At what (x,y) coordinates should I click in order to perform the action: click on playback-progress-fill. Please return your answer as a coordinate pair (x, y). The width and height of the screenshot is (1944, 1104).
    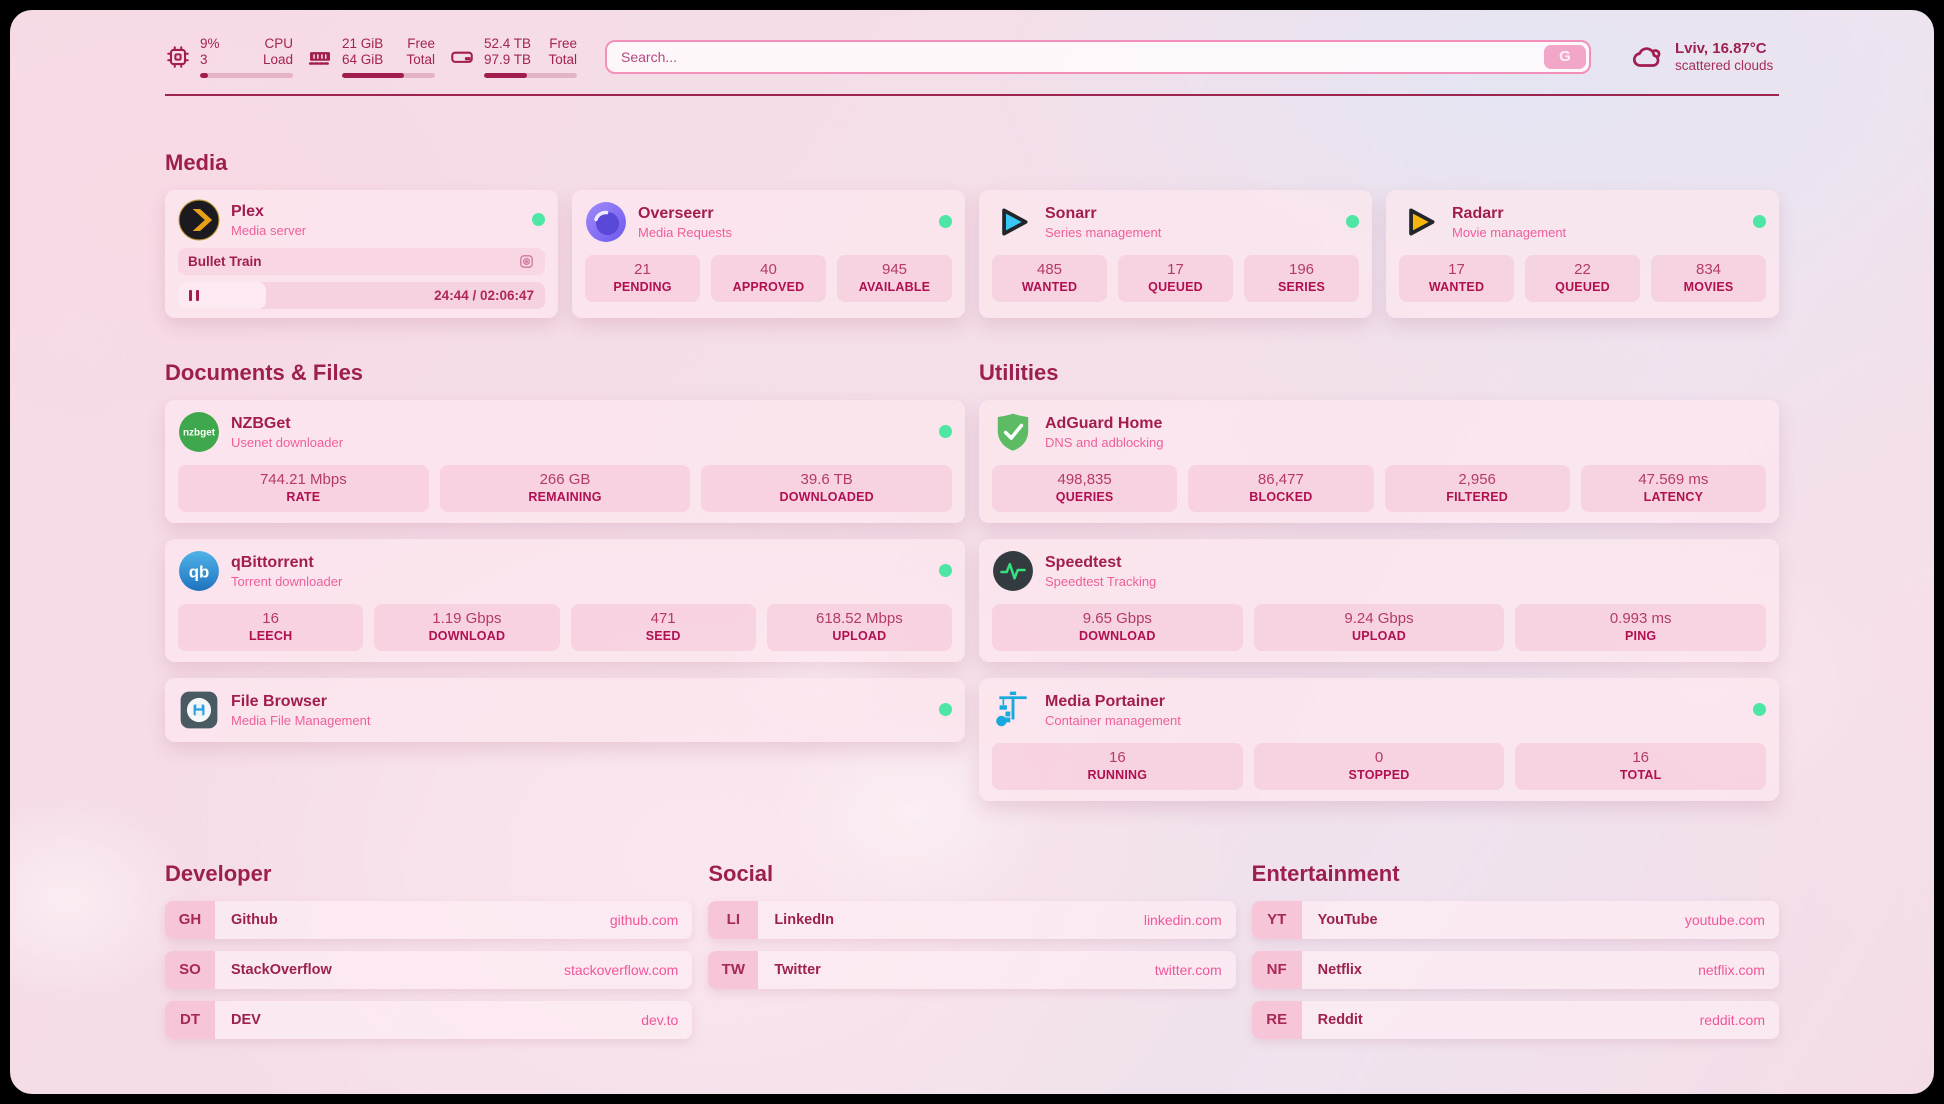
    Looking at the image, I should click on (222, 295).